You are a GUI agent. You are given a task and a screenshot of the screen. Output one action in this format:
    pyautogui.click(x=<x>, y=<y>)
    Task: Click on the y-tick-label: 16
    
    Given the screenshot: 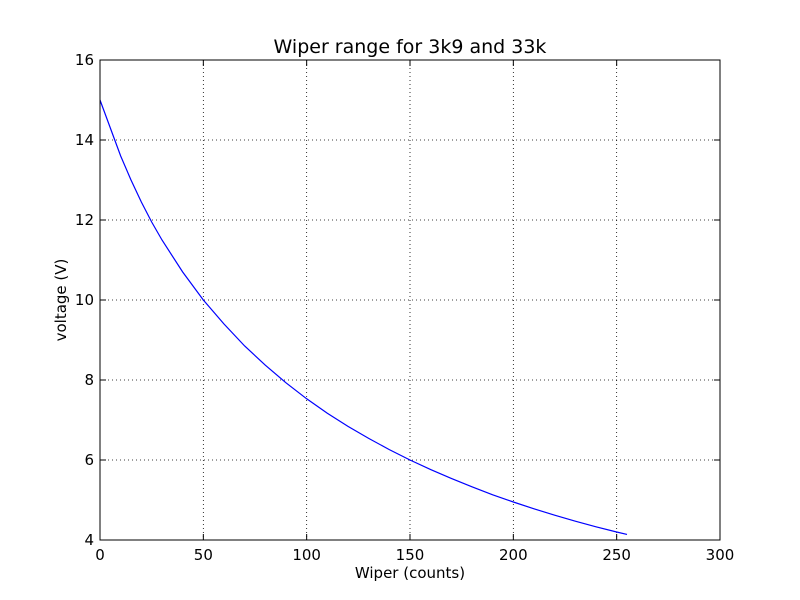 What is the action you would take?
    pyautogui.click(x=84, y=60)
    